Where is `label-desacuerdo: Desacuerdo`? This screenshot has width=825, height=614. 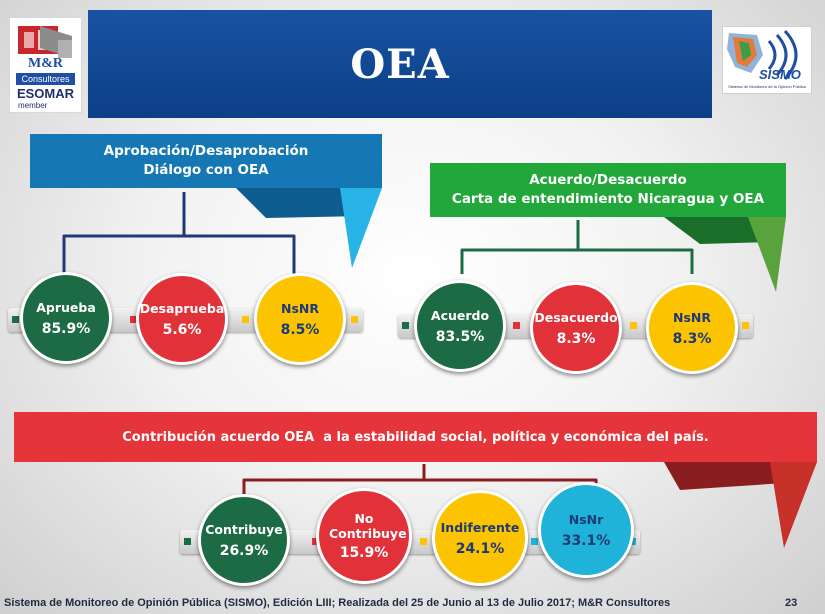 label-desacuerdo: Desacuerdo is located at coordinates (576, 317).